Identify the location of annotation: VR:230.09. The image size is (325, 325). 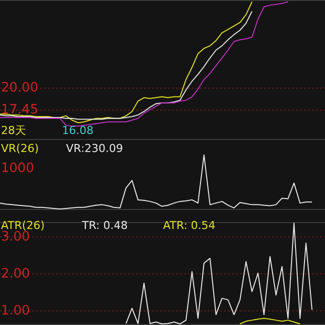
(95, 148).